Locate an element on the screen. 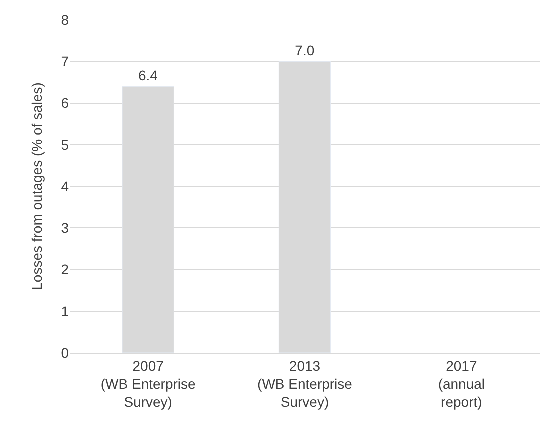  y-tick-label: 7 is located at coordinates (65, 62).